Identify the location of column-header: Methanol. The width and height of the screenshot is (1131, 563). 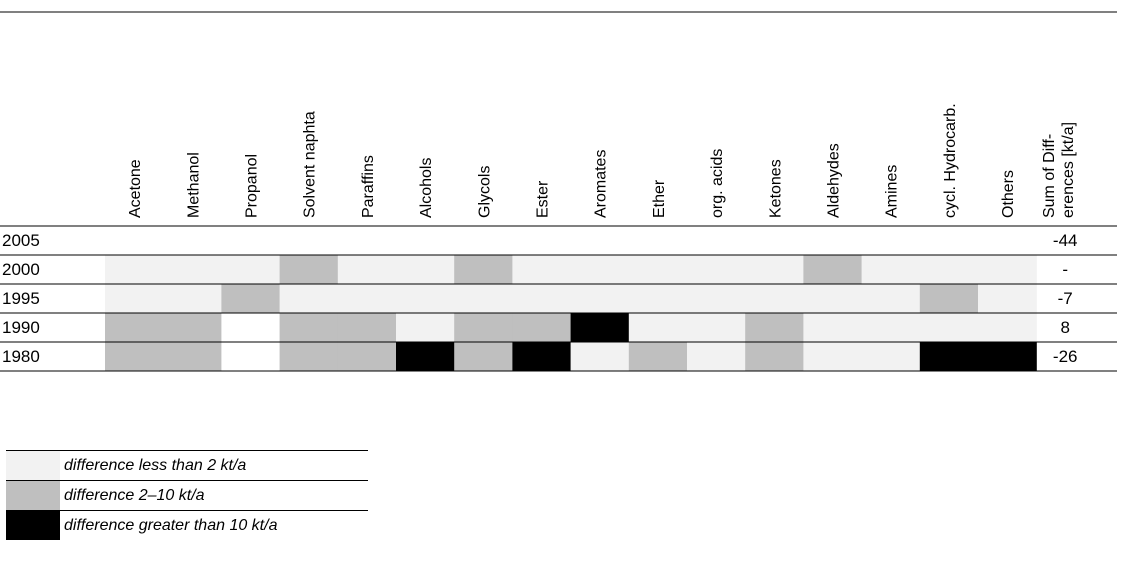
(193, 185).